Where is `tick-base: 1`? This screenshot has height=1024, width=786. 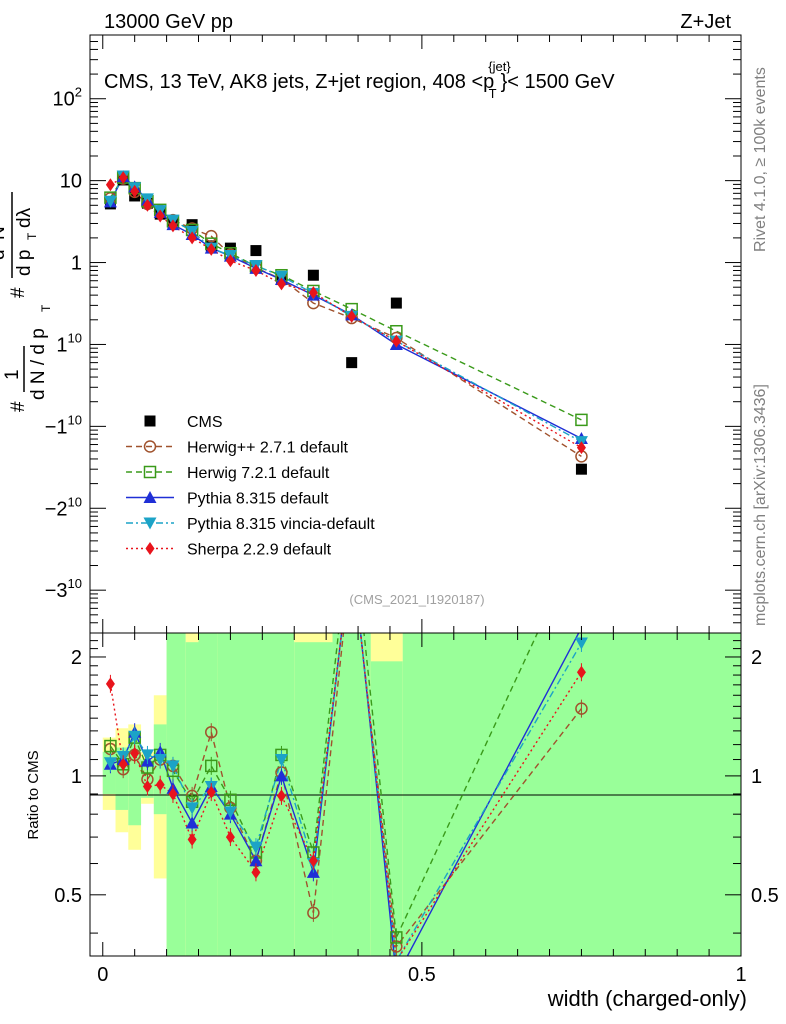
tick-base: 1 is located at coordinates (61, 345).